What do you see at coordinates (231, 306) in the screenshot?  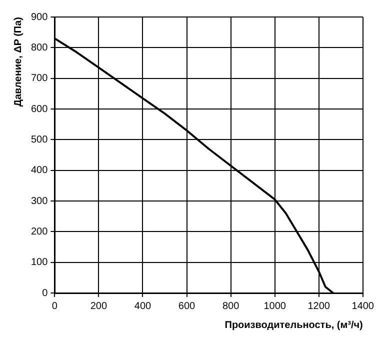 I see `x-tick-label: 800` at bounding box center [231, 306].